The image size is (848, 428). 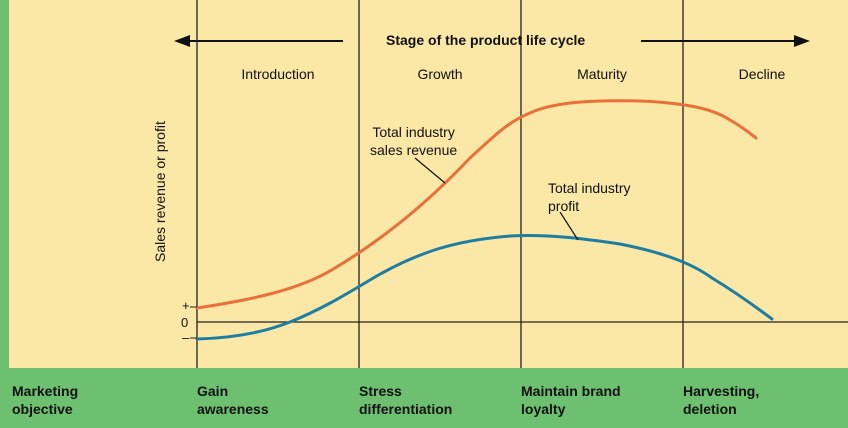 I want to click on y-axis-label: Sales revenue or profit, so click(x=160, y=191).